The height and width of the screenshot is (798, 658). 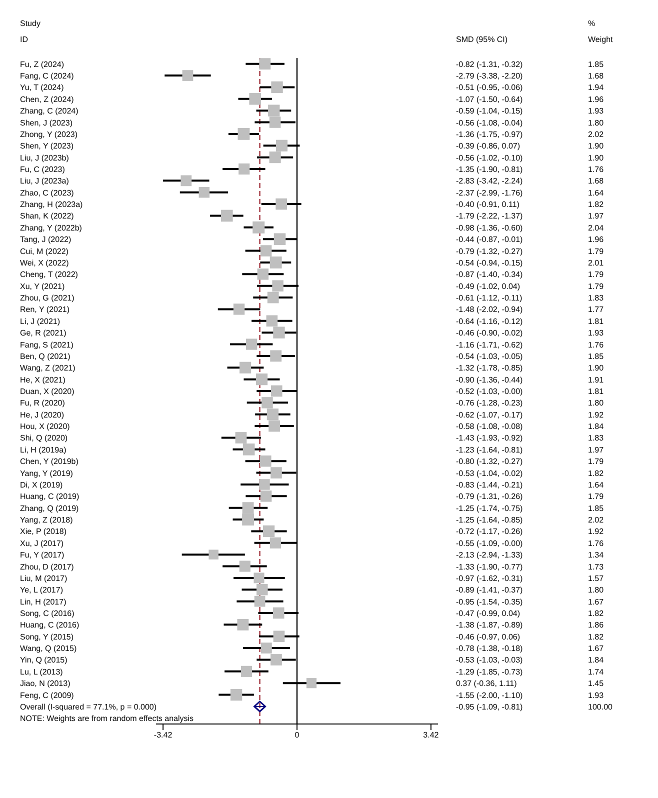 I want to click on text: -0.64 (-1.16, -0.12), so click(x=490, y=321).